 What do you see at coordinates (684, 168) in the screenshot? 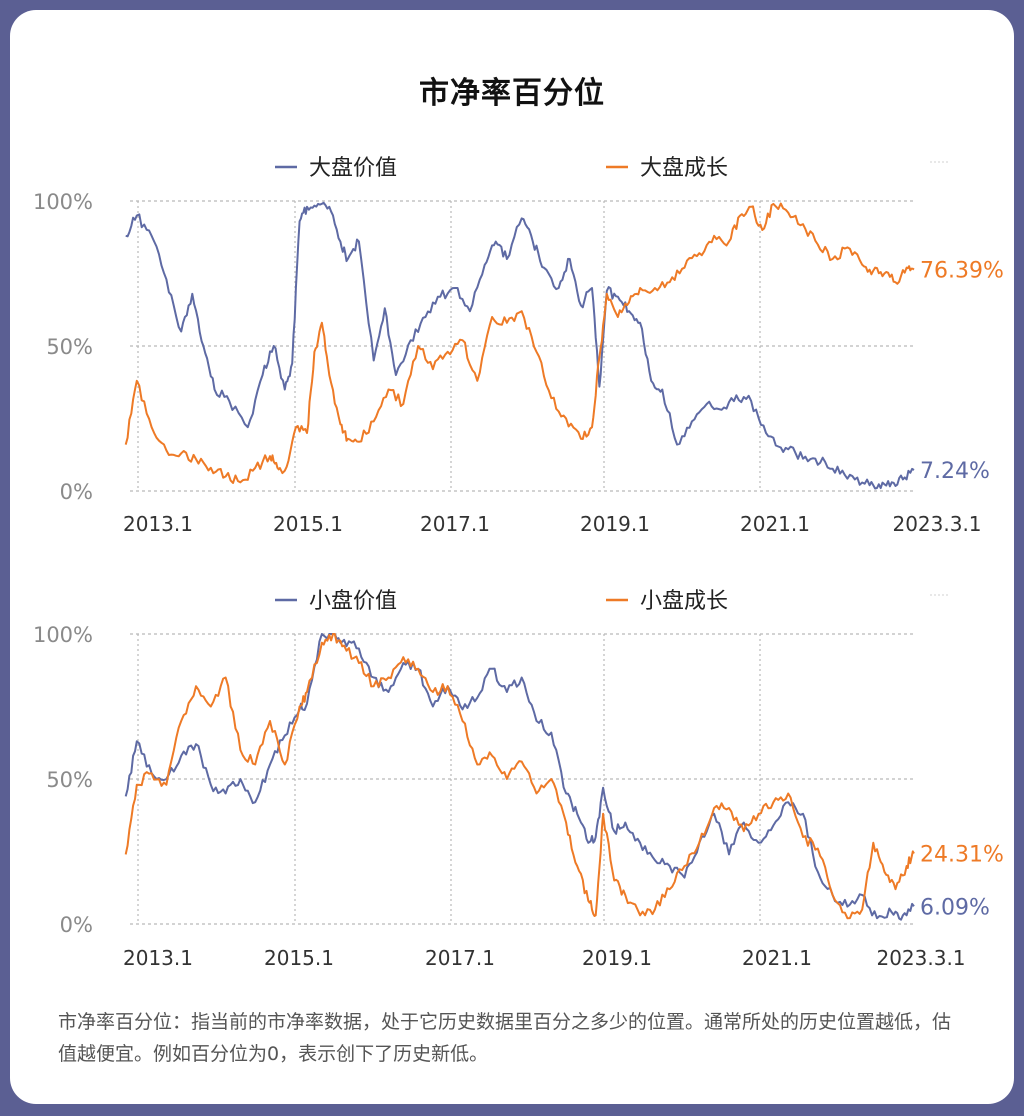
I see `legend-label: 大盘成长` at bounding box center [684, 168].